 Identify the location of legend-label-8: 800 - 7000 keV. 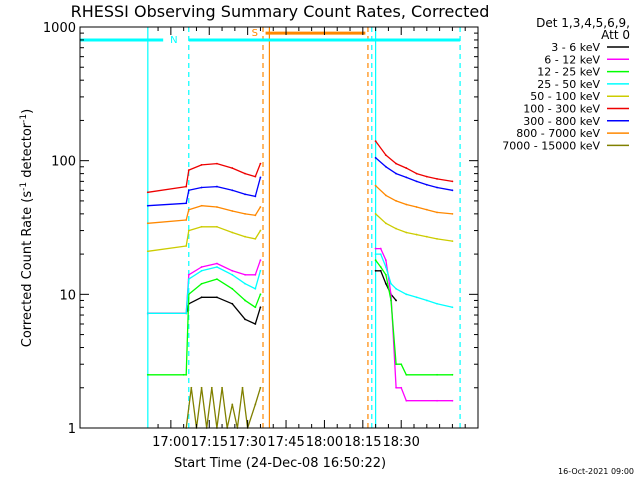
(558, 133).